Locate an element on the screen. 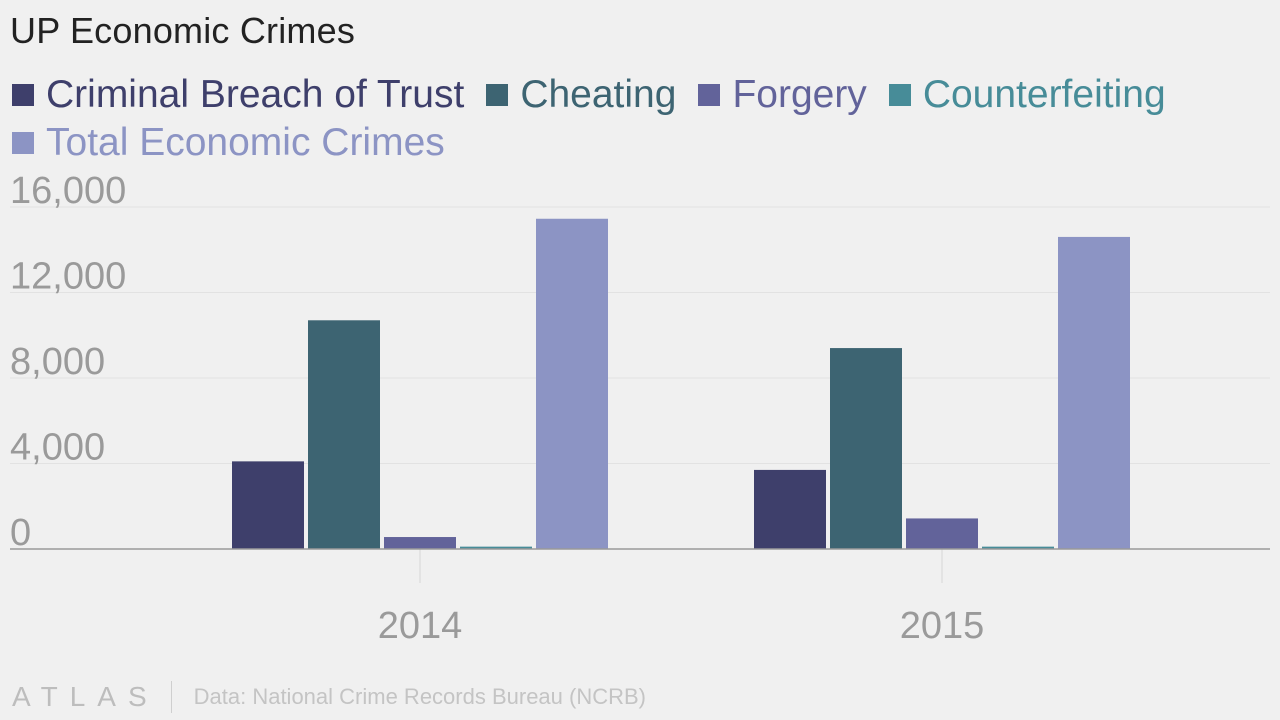 The width and height of the screenshot is (1280, 720). legend-item: Total Economic Crimes is located at coordinates (228, 143).